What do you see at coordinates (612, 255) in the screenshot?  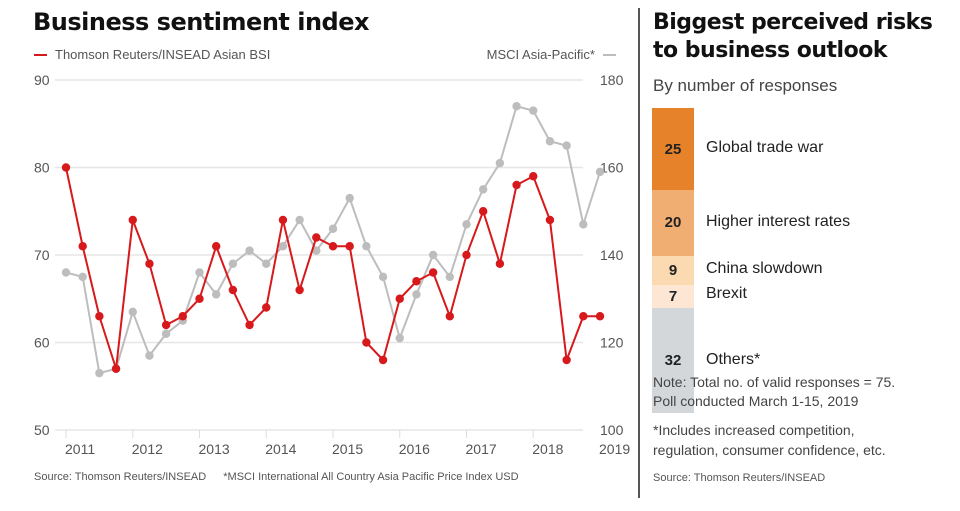 I see `right-axis-tick-label: 140` at bounding box center [612, 255].